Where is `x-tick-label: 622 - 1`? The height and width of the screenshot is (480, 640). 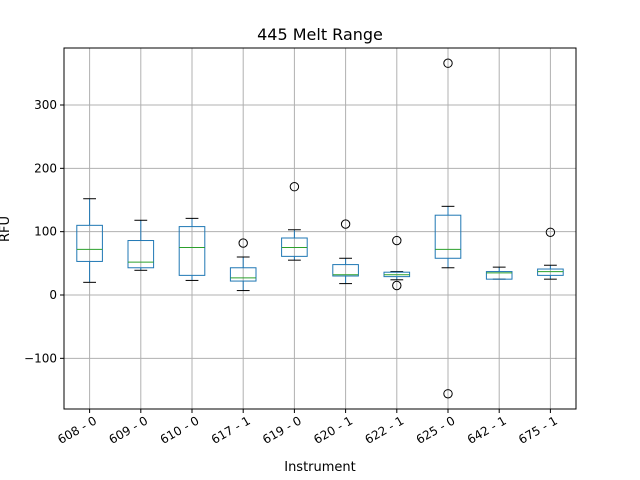
x-tick-label: 622 - 1 is located at coordinates (384, 429).